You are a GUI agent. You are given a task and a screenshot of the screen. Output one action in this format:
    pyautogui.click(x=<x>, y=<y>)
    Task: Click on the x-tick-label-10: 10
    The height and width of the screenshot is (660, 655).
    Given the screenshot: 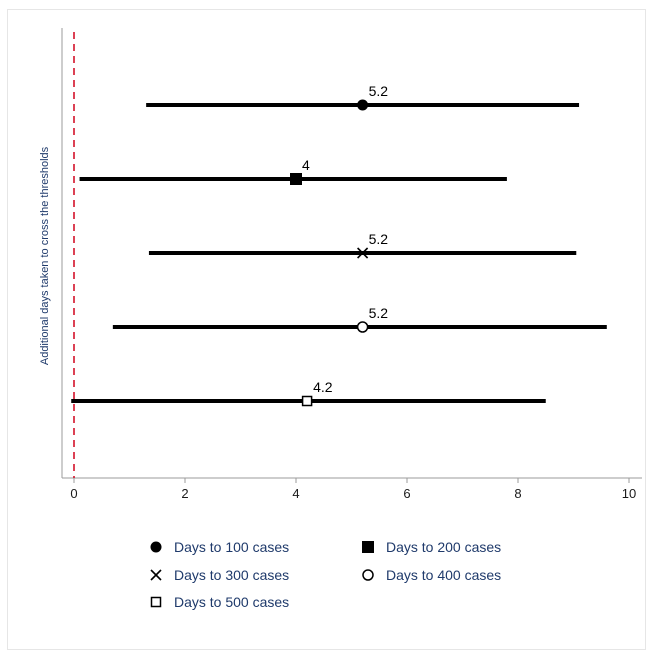 What is the action you would take?
    pyautogui.click(x=629, y=493)
    